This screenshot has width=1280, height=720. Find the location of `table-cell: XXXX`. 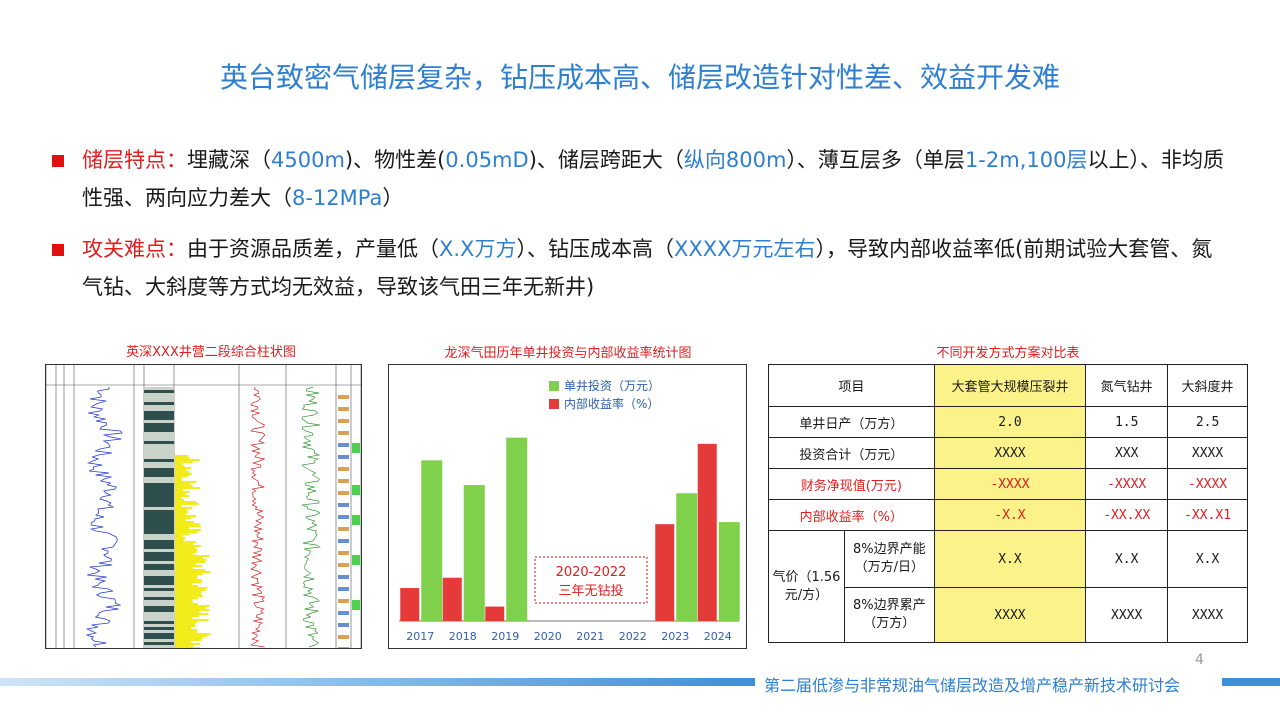

table-cell: XXXX is located at coordinates (1010, 453).